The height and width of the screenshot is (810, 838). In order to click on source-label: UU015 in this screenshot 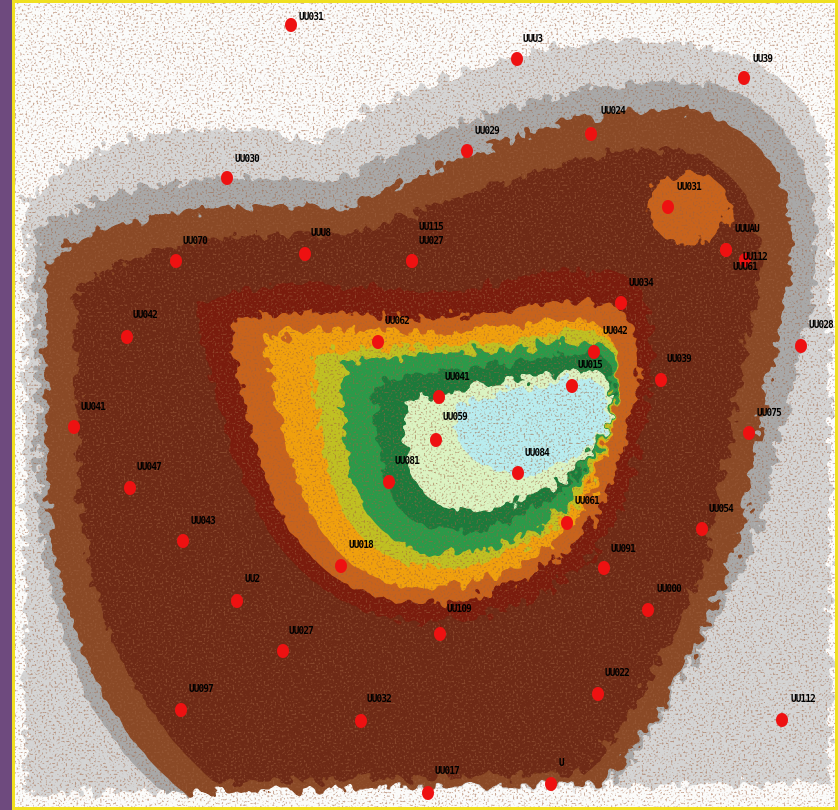, I will do `click(590, 364)`.